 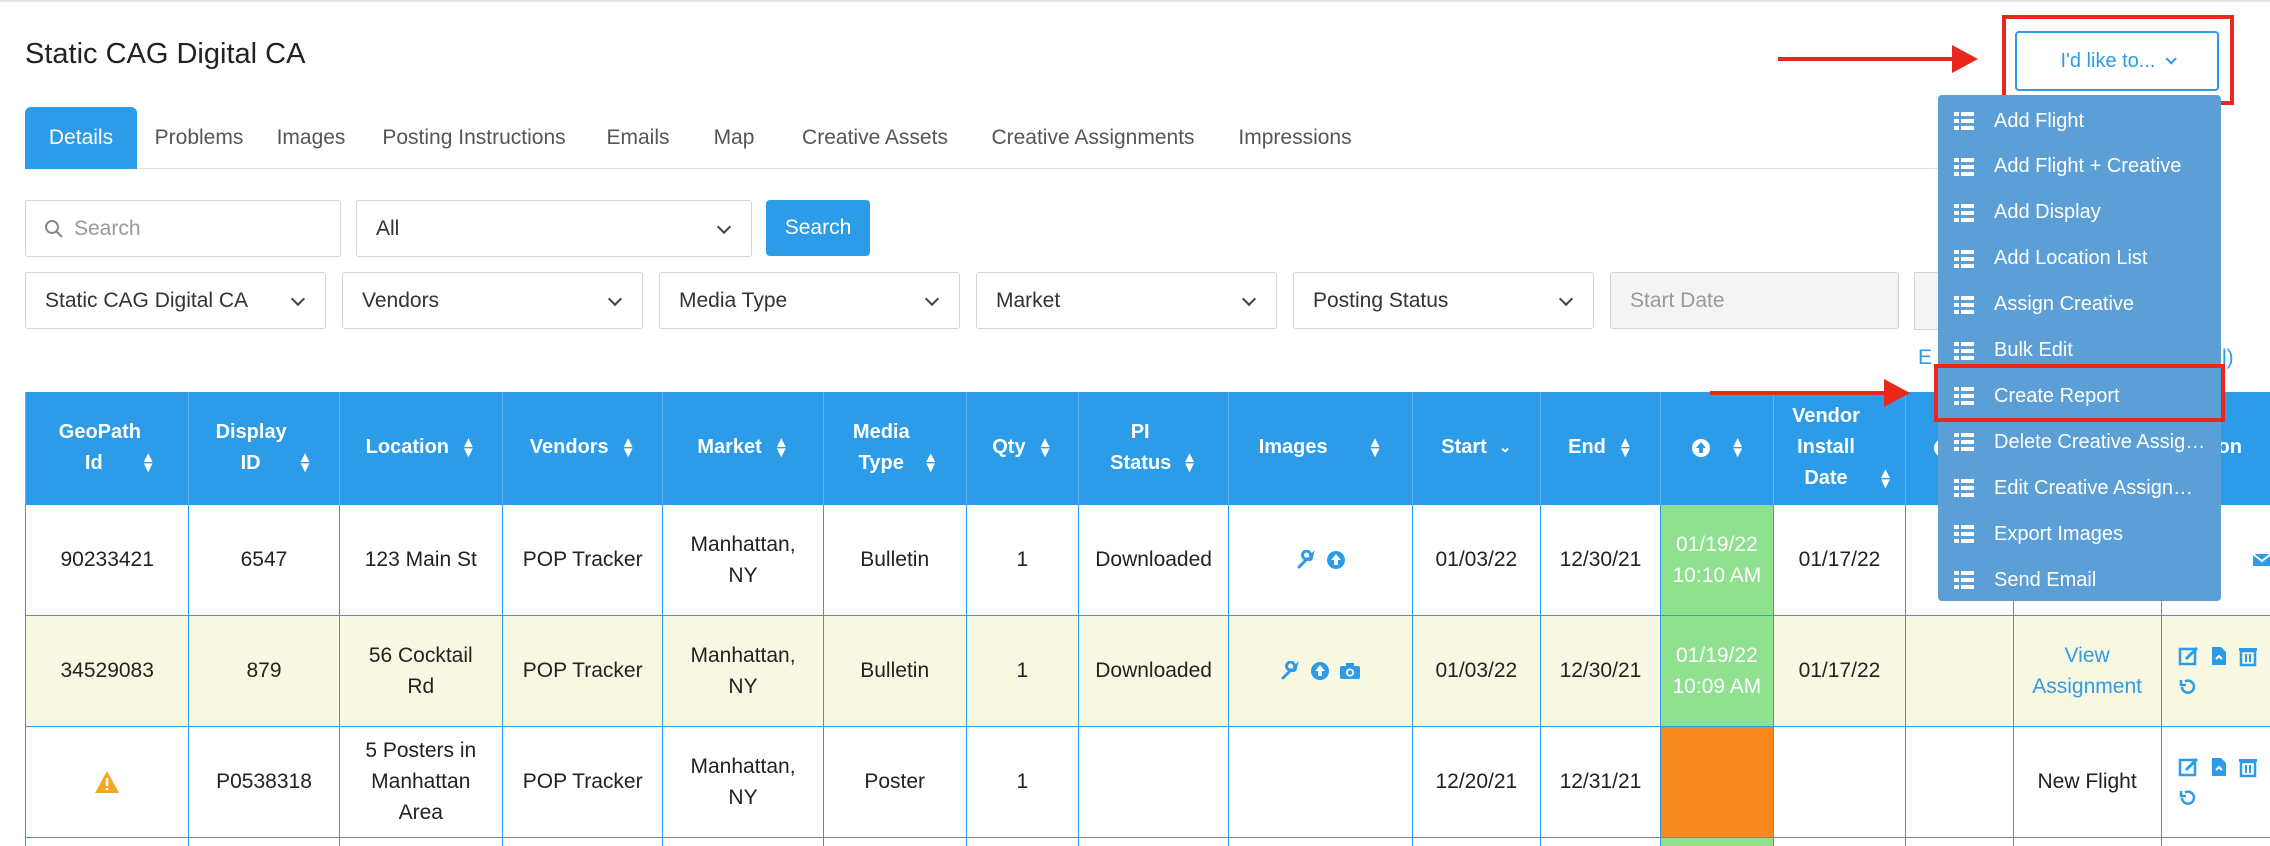 What do you see at coordinates (311, 137) in the screenshot?
I see `tab-images: Images` at bounding box center [311, 137].